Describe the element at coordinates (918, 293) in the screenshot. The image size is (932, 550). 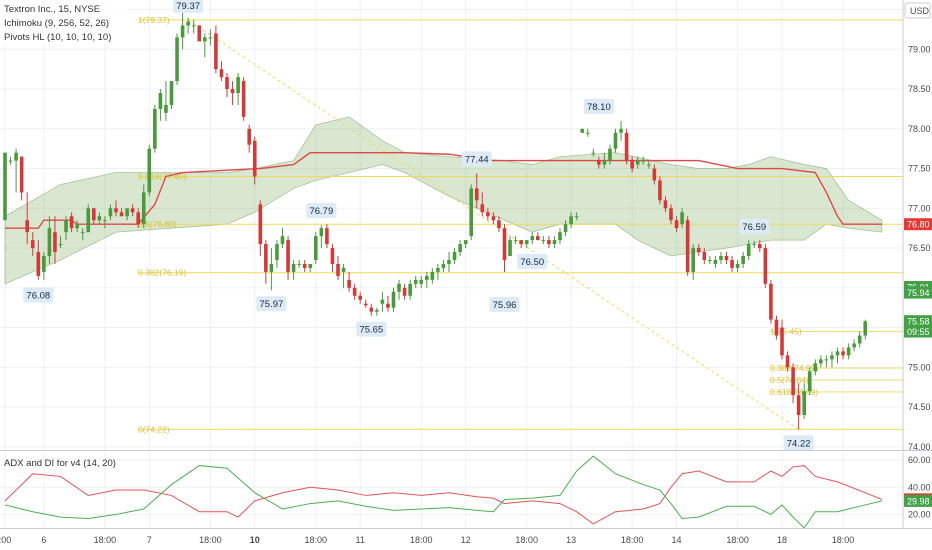
I see `price-badge-label: 75.94` at that location.